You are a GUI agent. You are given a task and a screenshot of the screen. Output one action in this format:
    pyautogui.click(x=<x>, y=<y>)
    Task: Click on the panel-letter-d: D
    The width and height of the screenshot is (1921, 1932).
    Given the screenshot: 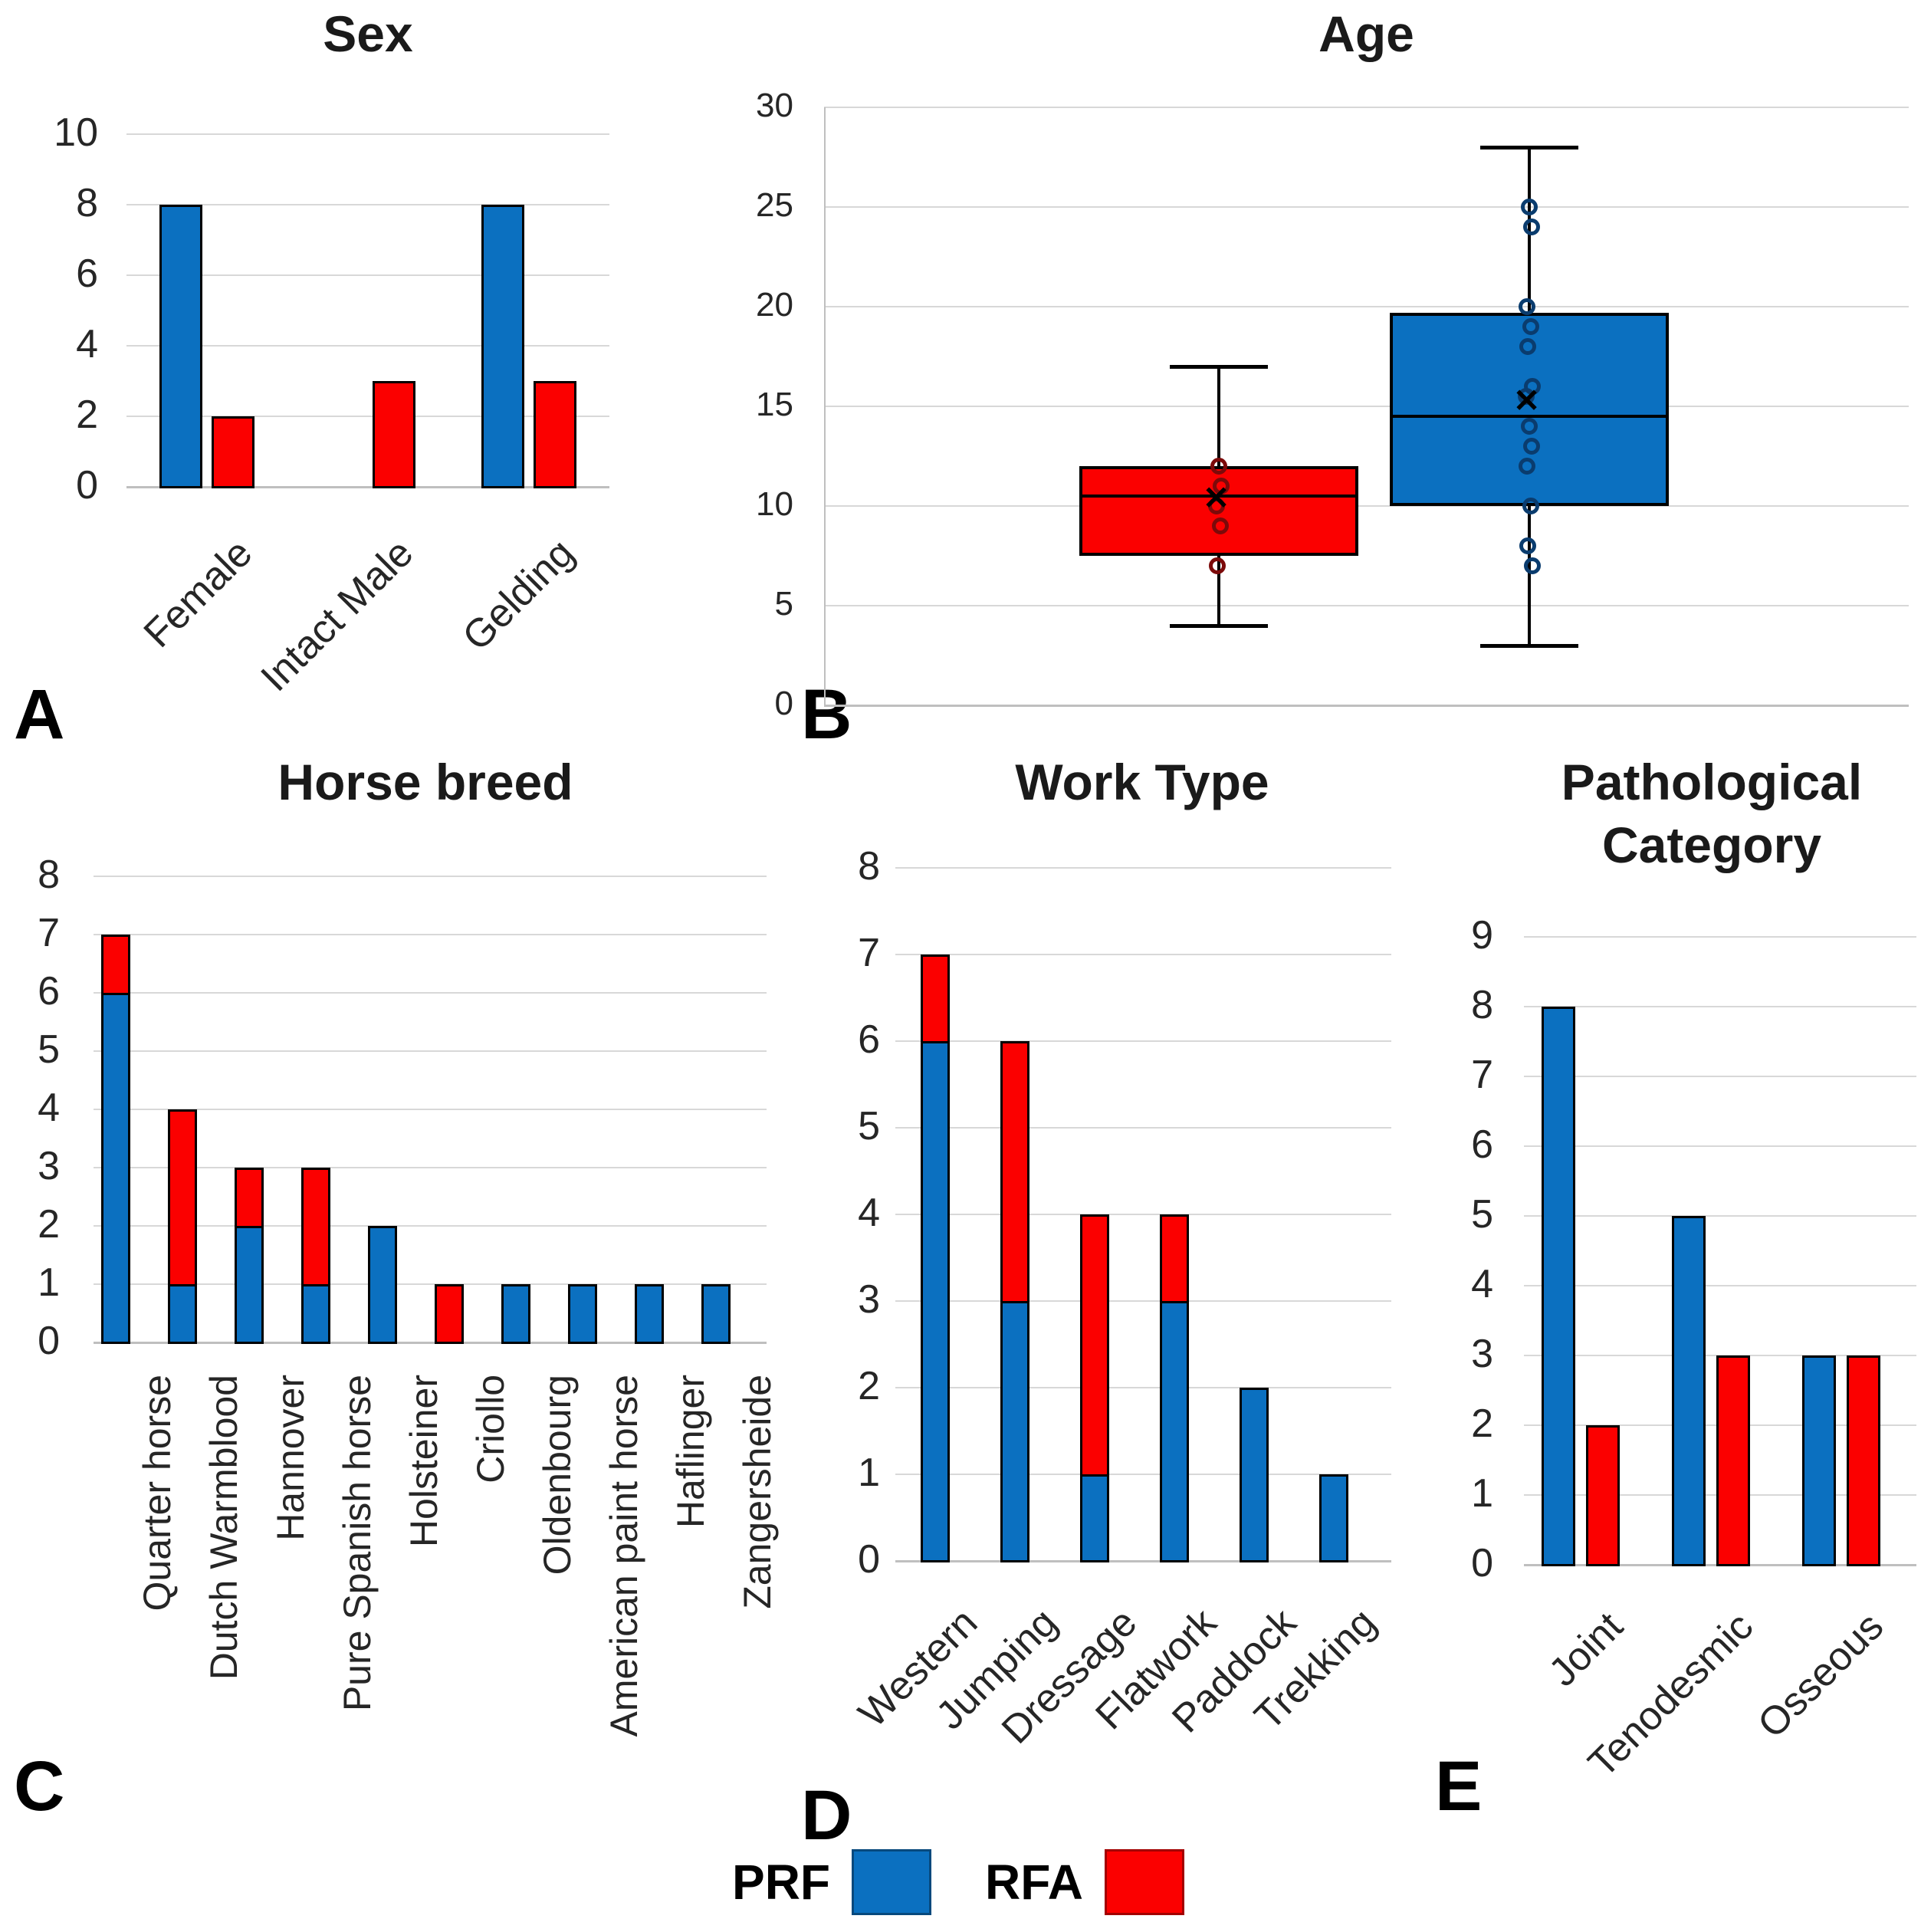 What is the action you would take?
    pyautogui.click(x=826, y=1815)
    